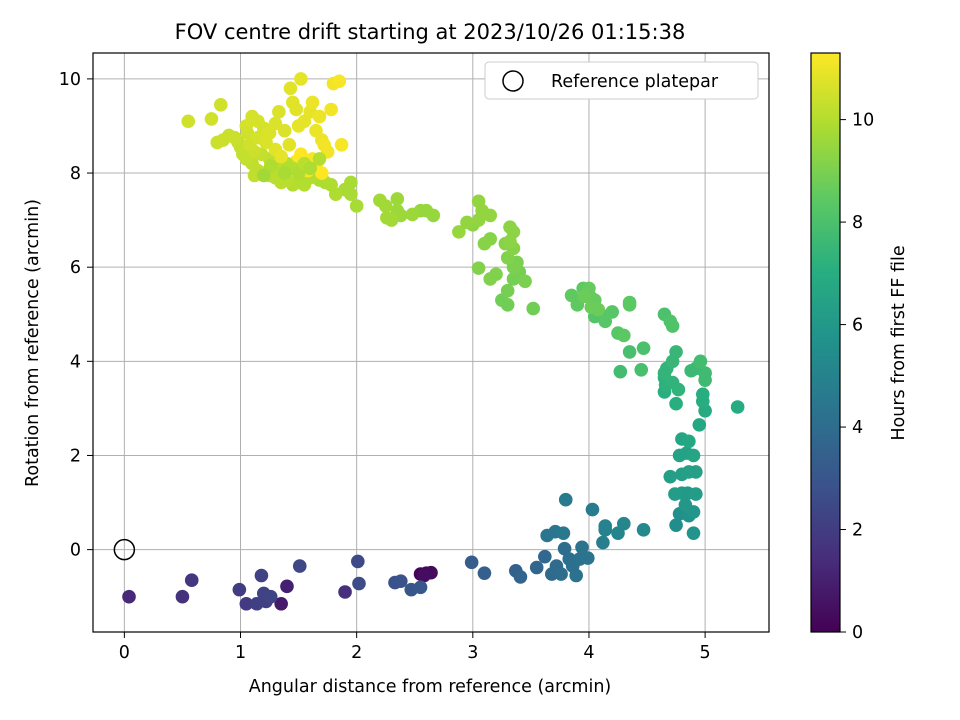 Image resolution: width=960 pixels, height=720 pixels. I want to click on x-tick-label: 1, so click(240, 653).